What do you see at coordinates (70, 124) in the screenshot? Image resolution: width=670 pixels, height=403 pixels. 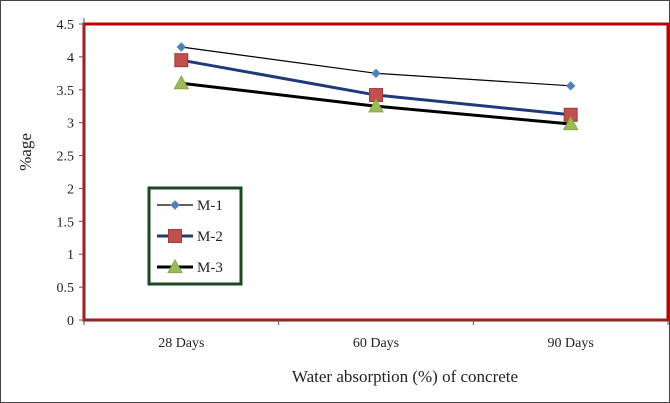 I see `y-tick-label: 3` at bounding box center [70, 124].